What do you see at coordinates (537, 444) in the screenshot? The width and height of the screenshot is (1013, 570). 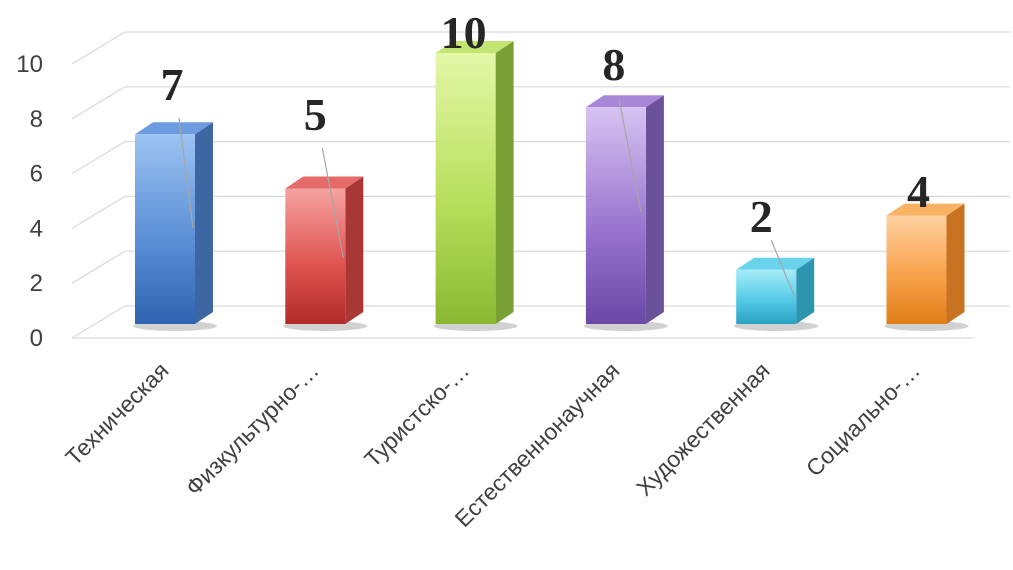 I see `x-tick-label: Естественнонаучная` at bounding box center [537, 444].